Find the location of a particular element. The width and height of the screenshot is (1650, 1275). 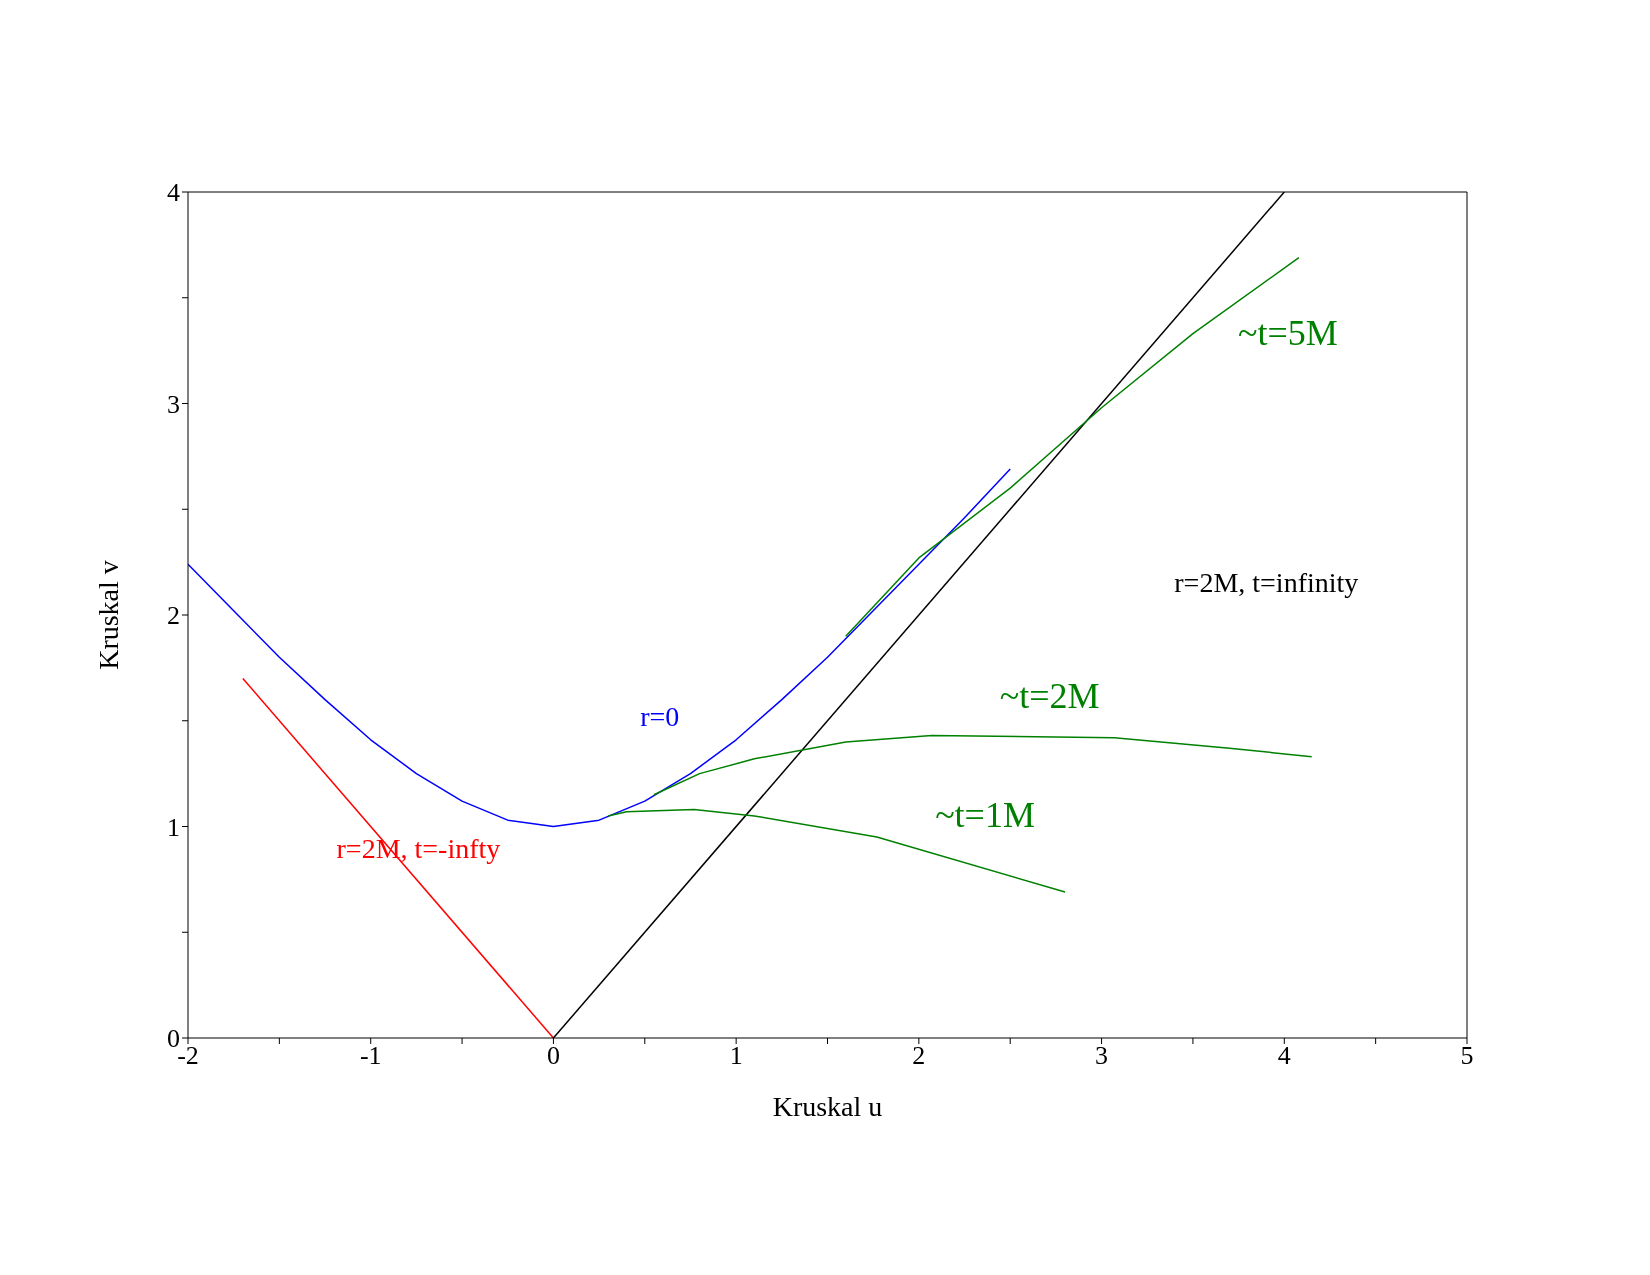

y-tick-label: 4 is located at coordinates (173, 193).